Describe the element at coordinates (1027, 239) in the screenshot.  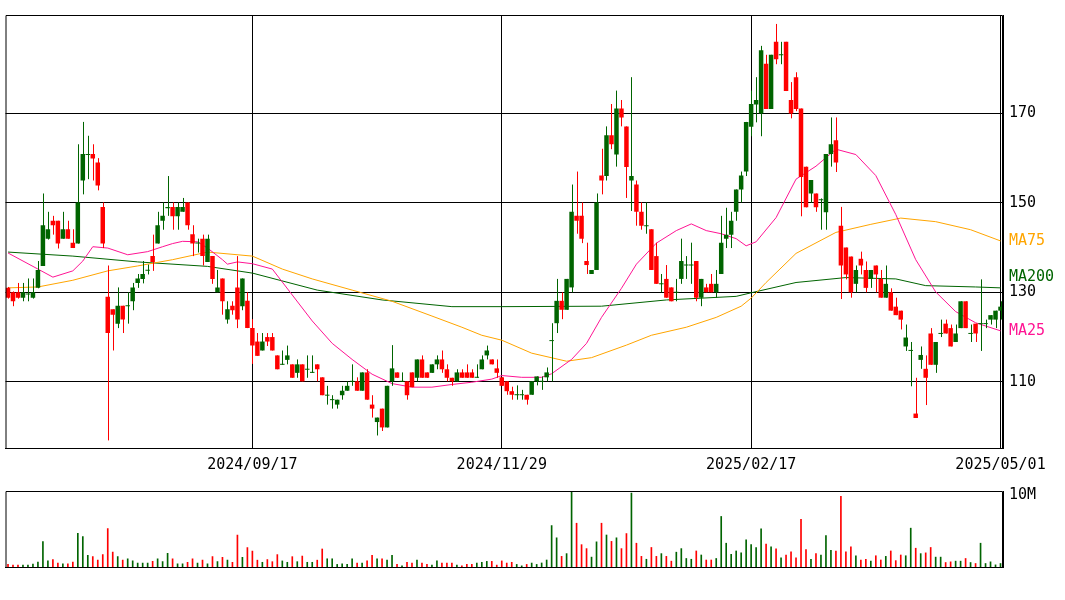
I see `series-label: MA75` at that location.